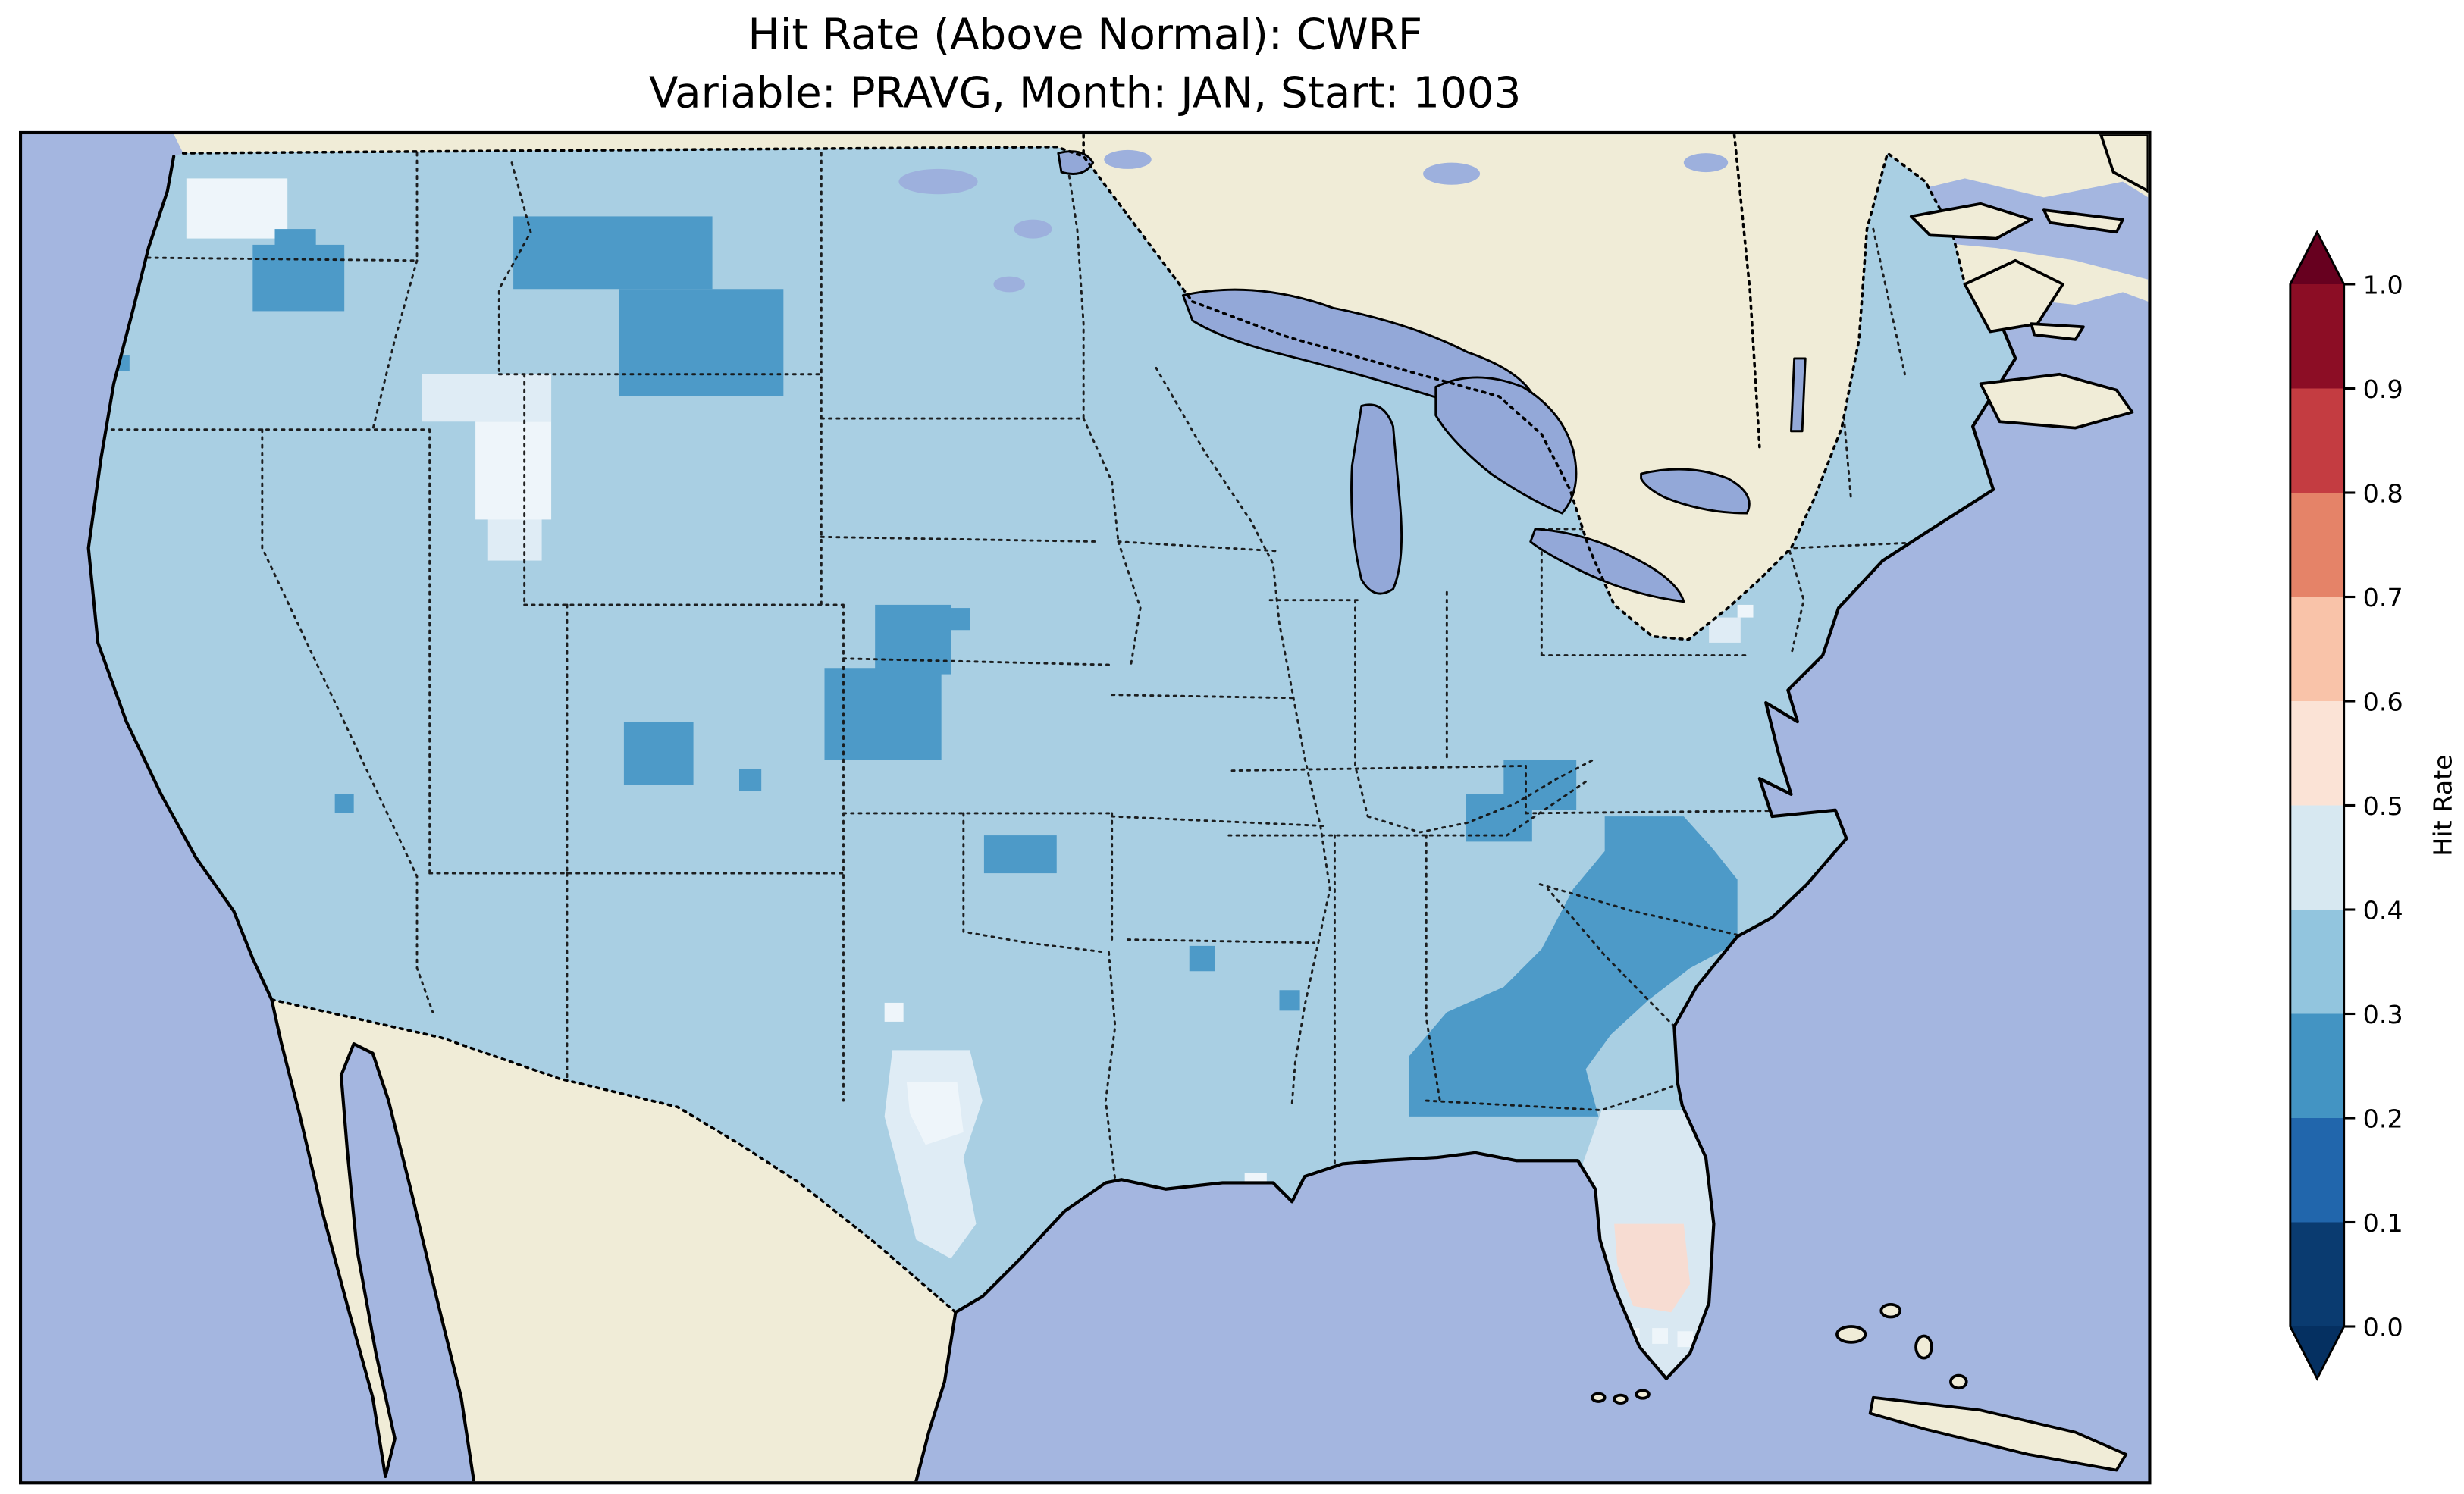  I want to click on colorbar-tick-label: 0.2, so click(2383, 1118).